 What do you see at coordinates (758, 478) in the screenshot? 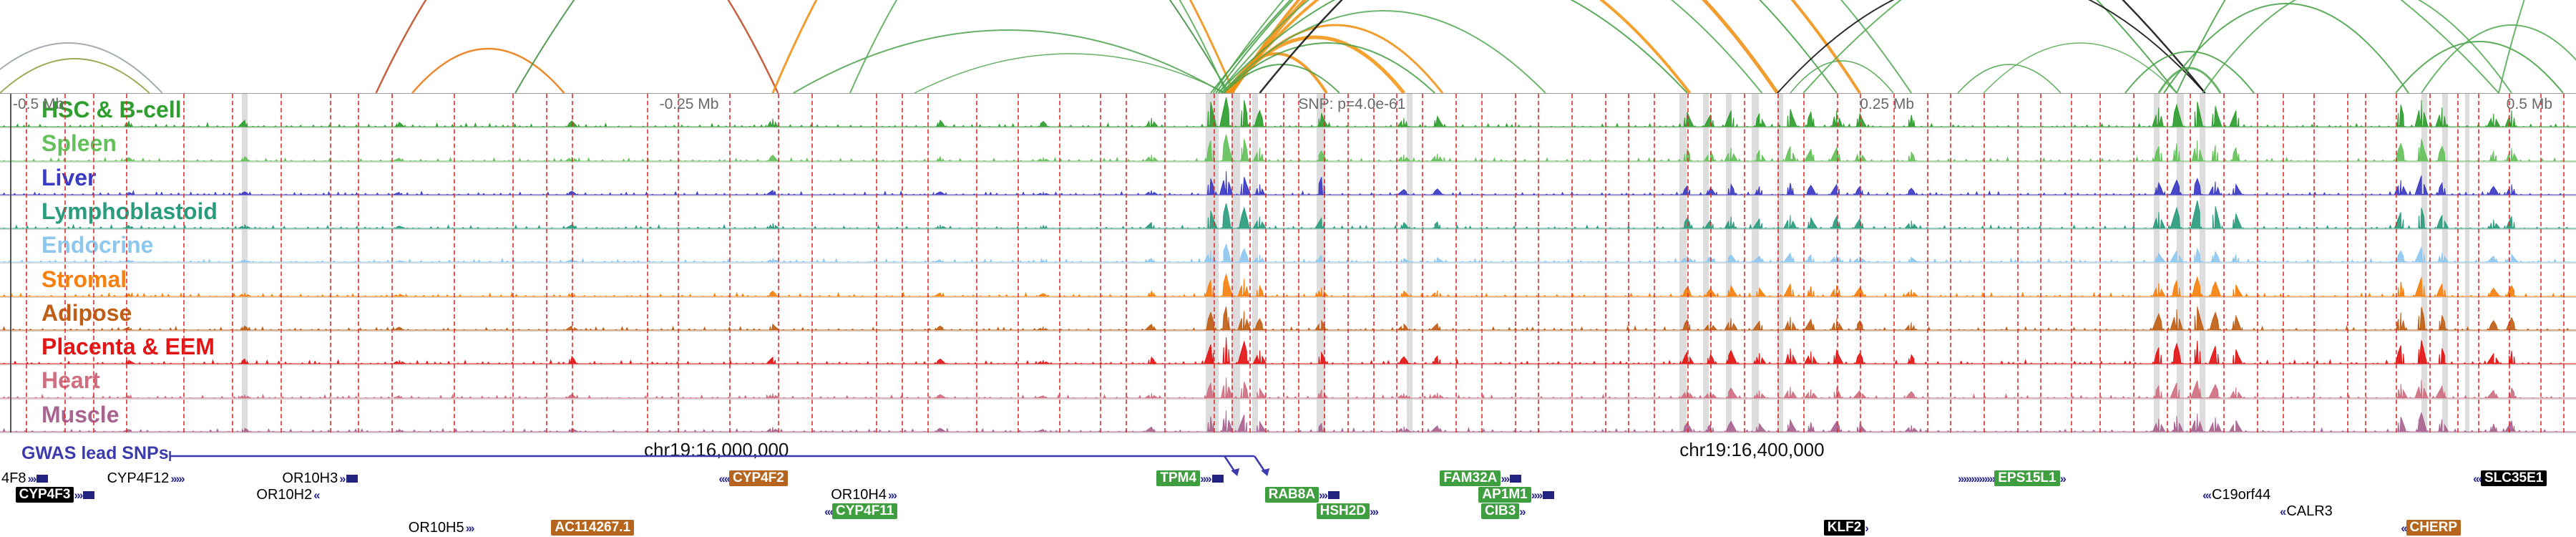
I see `gene-label: CYP4F2` at bounding box center [758, 478].